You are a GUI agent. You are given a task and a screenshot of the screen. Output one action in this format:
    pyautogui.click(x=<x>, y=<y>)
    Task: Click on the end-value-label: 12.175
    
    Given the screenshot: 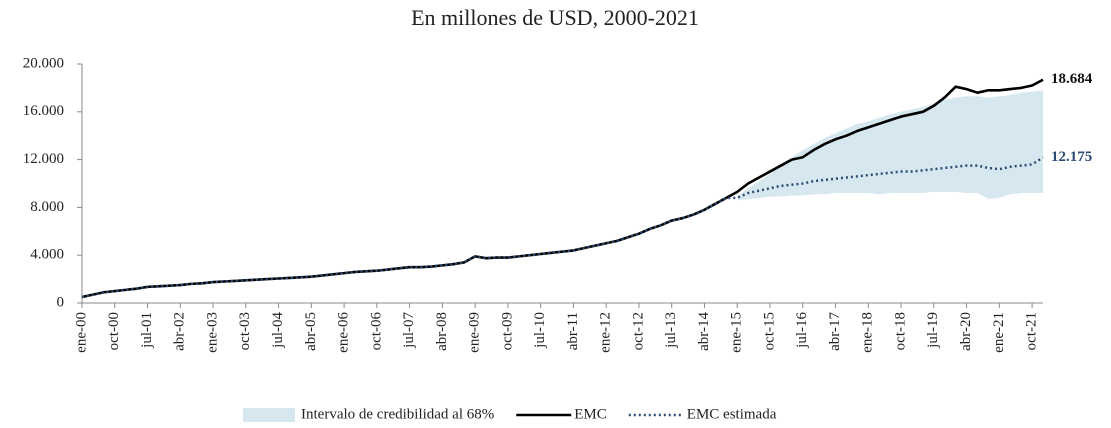 What is the action you would take?
    pyautogui.click(x=1071, y=157)
    